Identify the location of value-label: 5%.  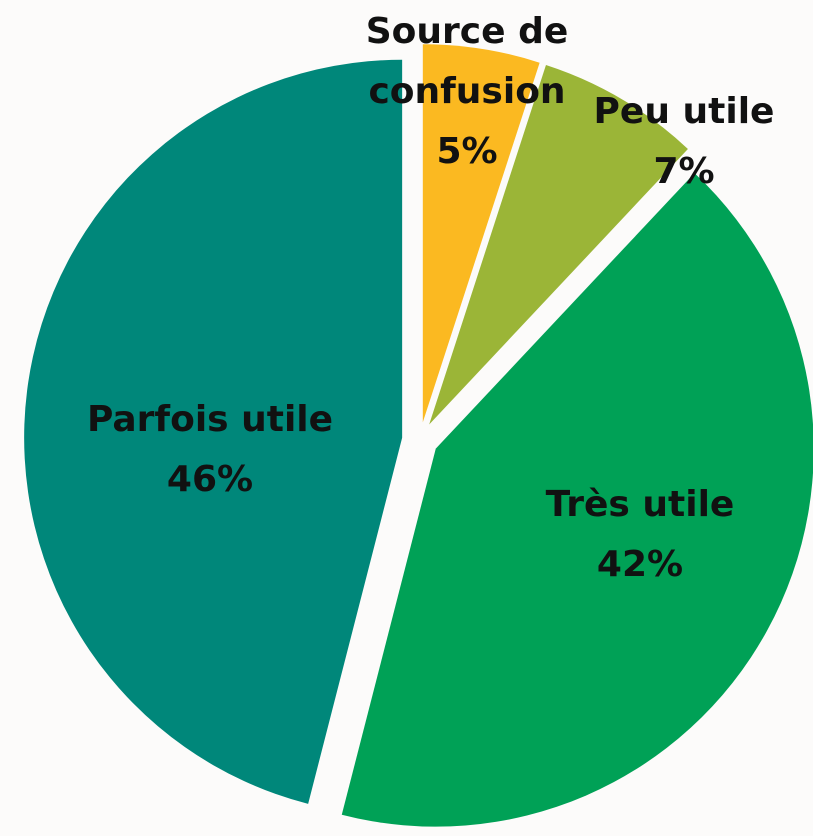
(467, 151).